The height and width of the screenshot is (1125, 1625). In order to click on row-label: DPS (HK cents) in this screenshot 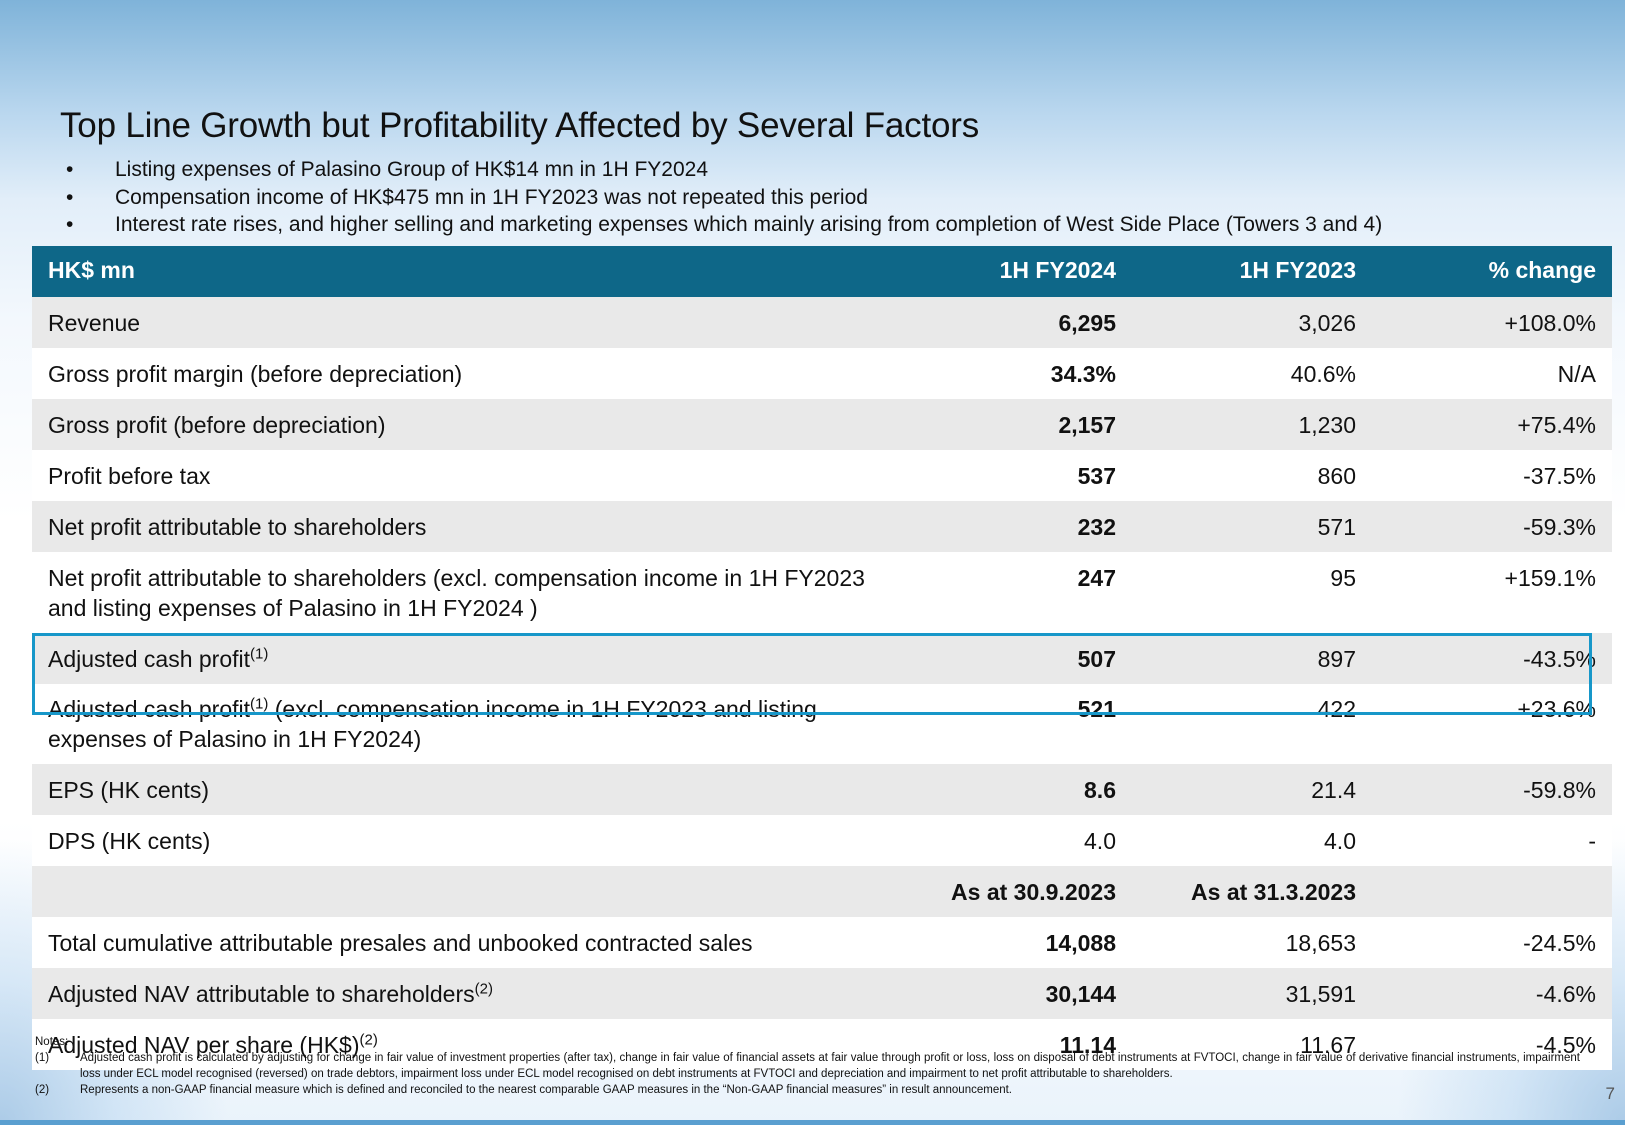, I will do `click(462, 840)`.